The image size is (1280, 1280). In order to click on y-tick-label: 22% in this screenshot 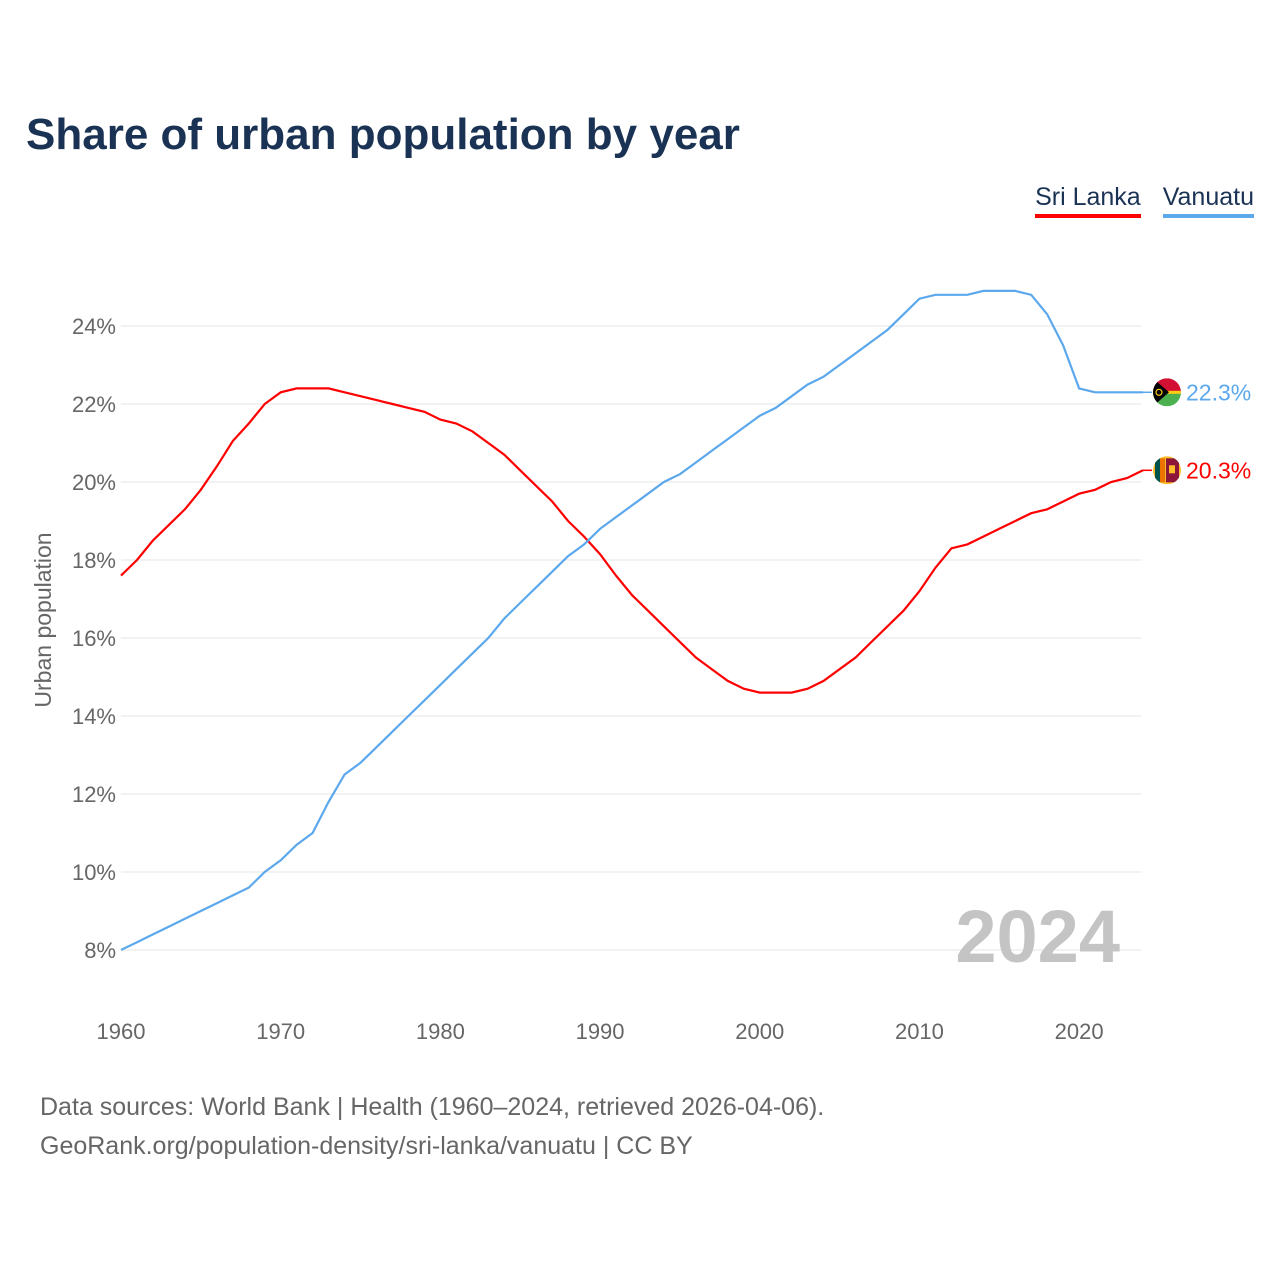, I will do `click(94, 404)`.